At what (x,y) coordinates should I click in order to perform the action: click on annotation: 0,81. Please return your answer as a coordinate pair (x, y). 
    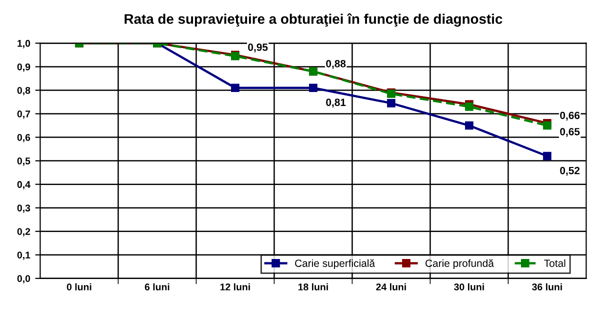
    Looking at the image, I should click on (336, 103).